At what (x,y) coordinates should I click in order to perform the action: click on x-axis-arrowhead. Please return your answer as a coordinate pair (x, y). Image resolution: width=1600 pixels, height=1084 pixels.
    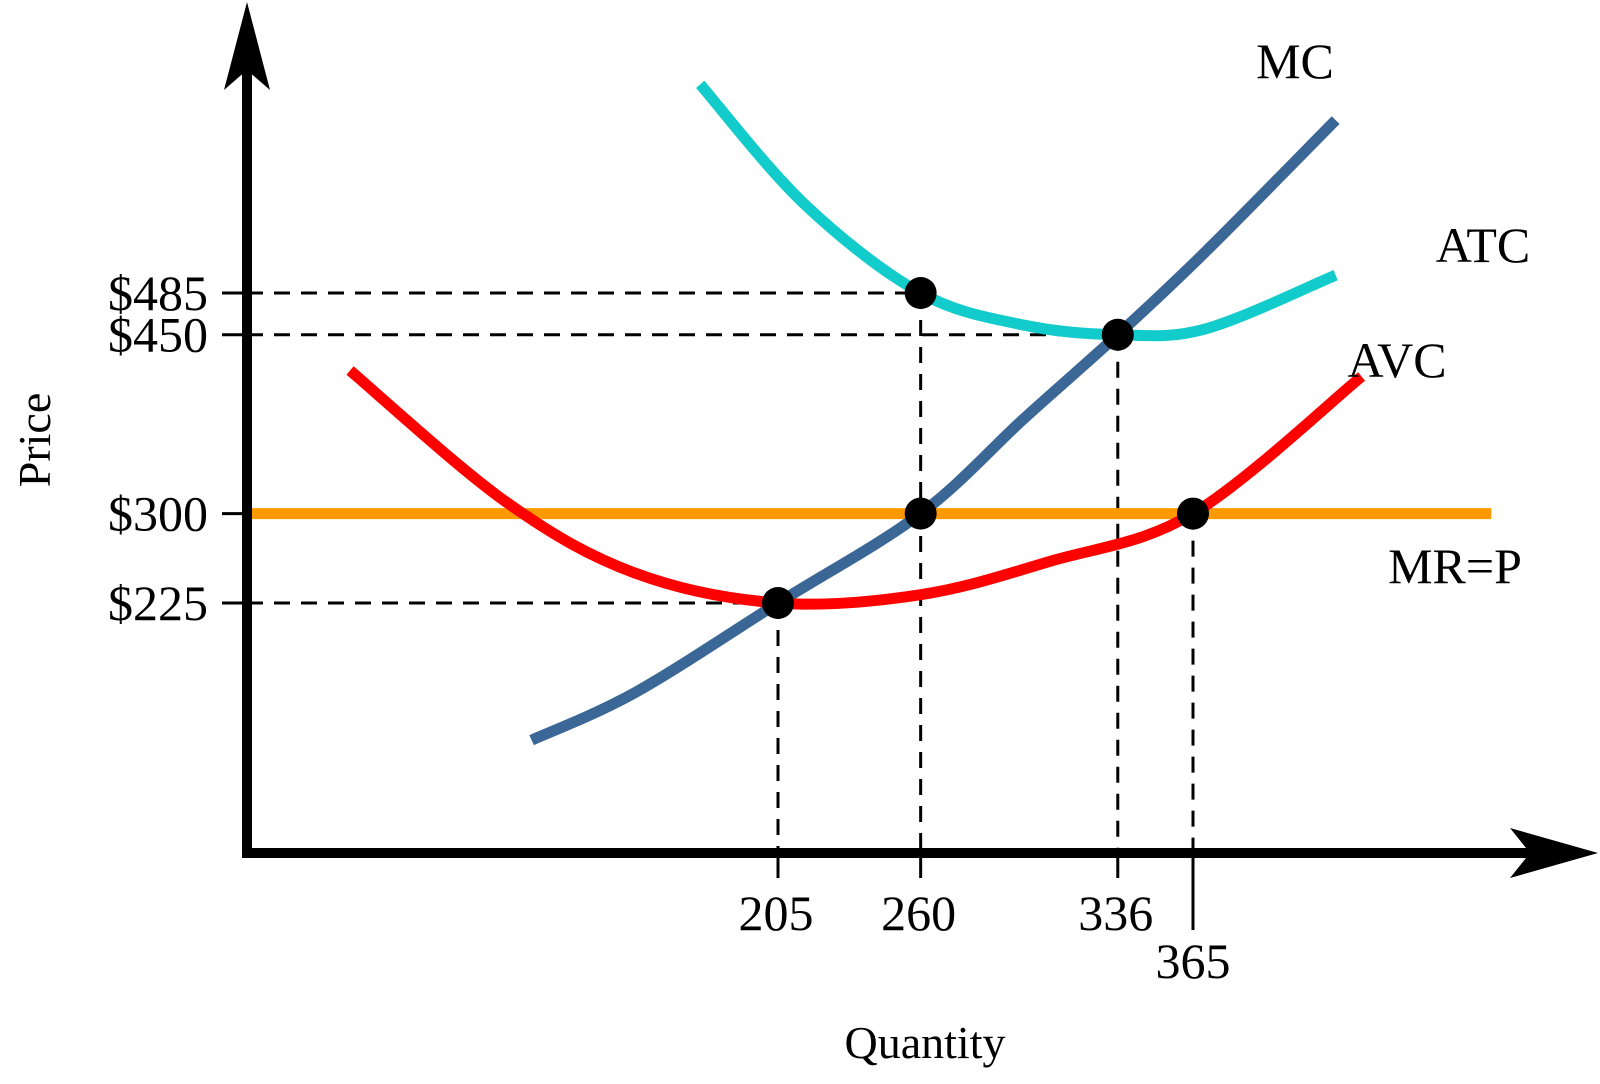
    Looking at the image, I should click on (1554, 853).